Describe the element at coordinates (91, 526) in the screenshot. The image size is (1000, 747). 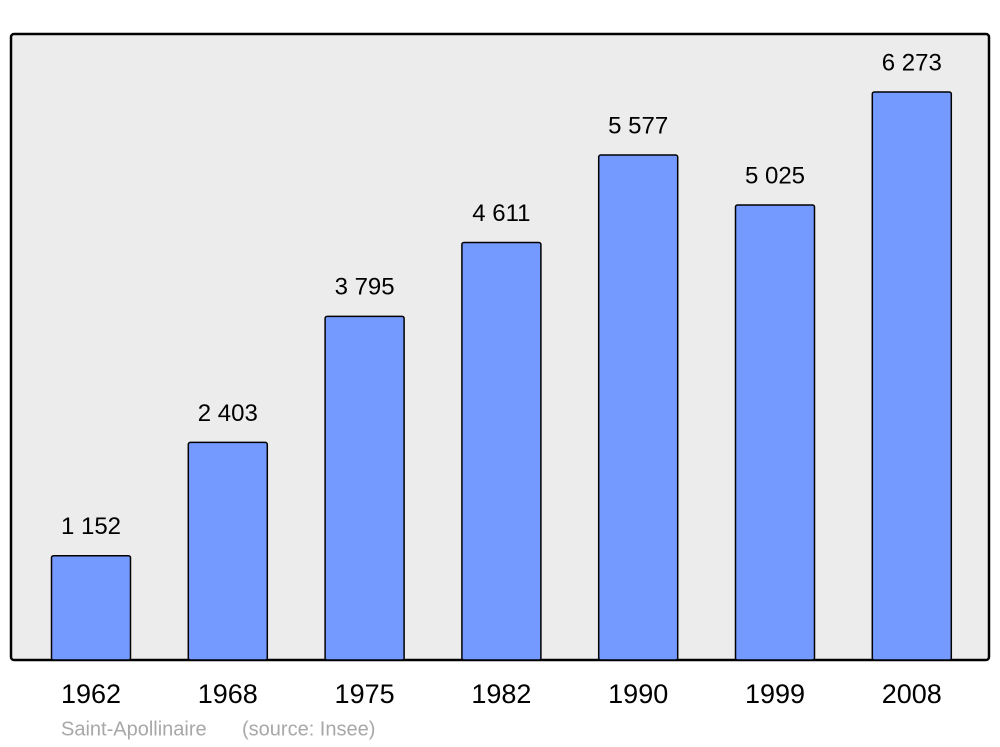
I see `value-label: 1 152` at that location.